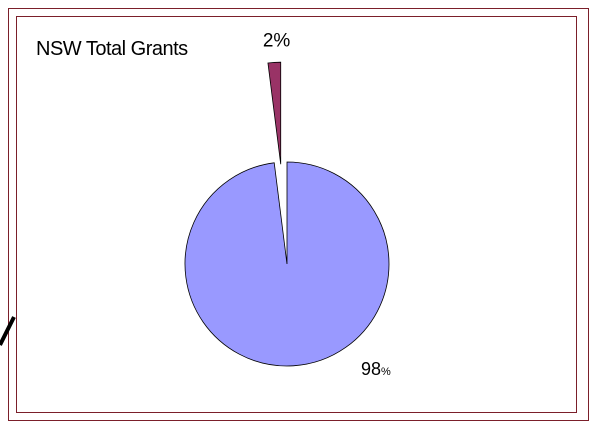  I want to click on slice-label-98-percent: 98%, so click(376, 369).